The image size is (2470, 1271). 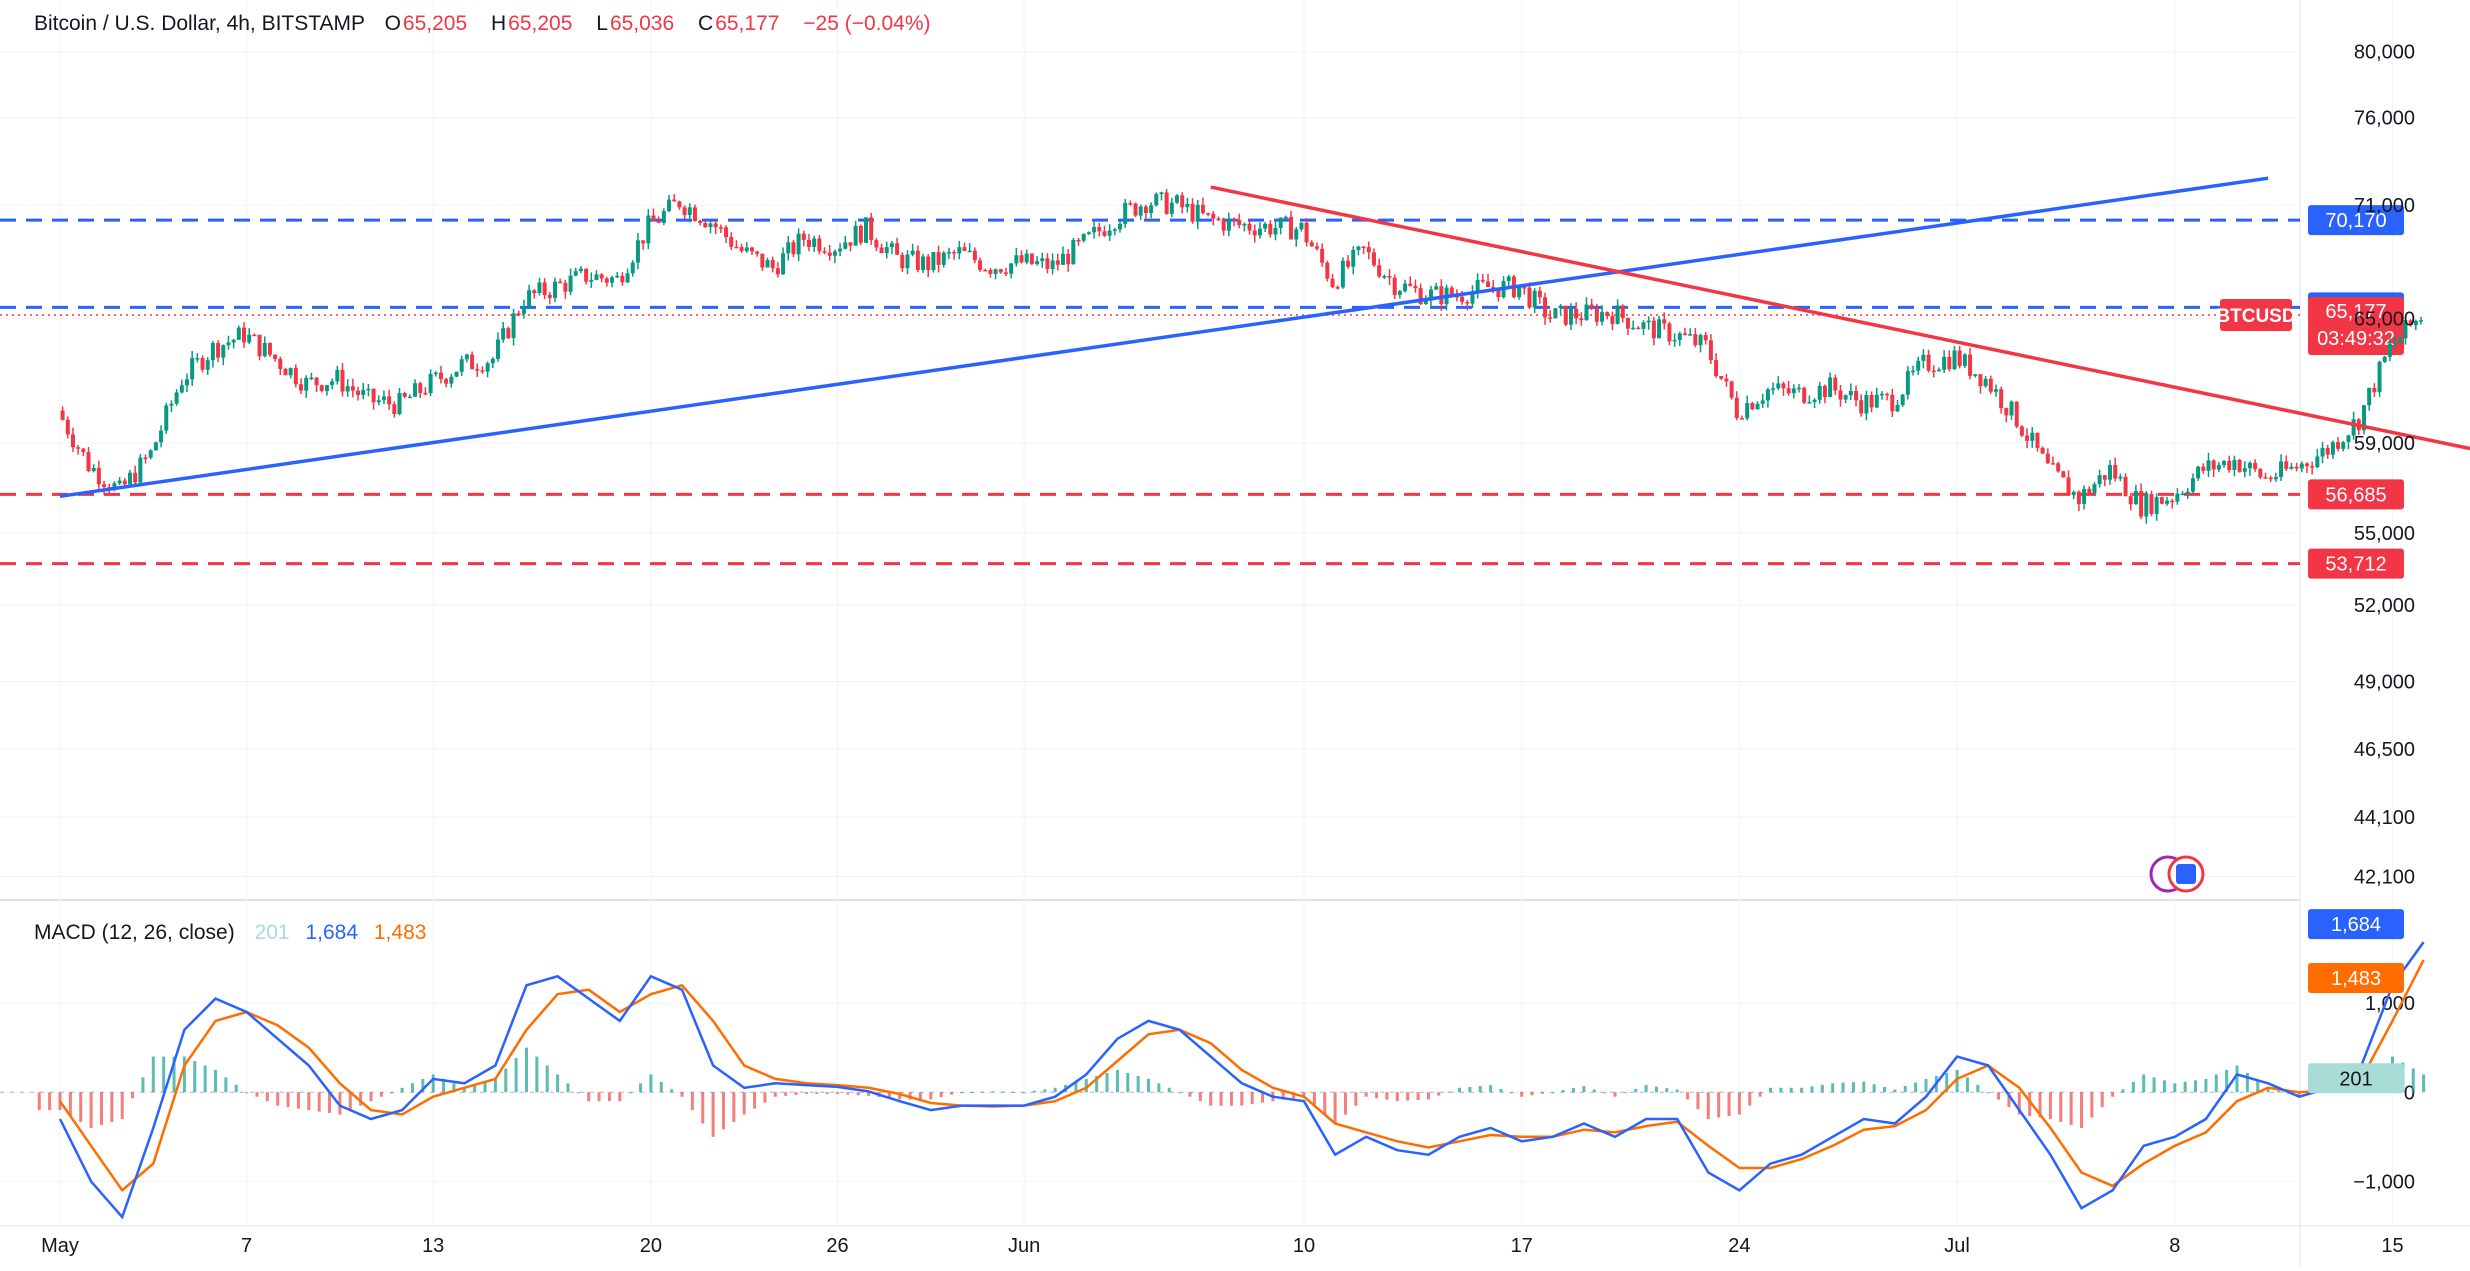 I want to click on macd-axis-label: 1,684, so click(x=2356, y=925).